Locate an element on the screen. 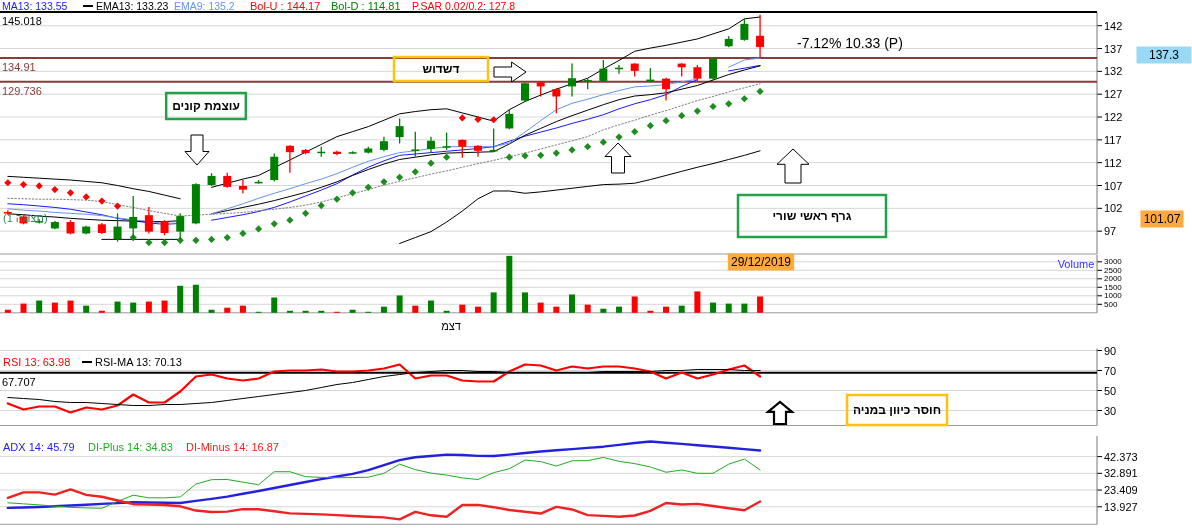 Image resolution: width=1192 pixels, height=528 pixels. annotation: חוסר כיוון במניה is located at coordinates (897, 410).